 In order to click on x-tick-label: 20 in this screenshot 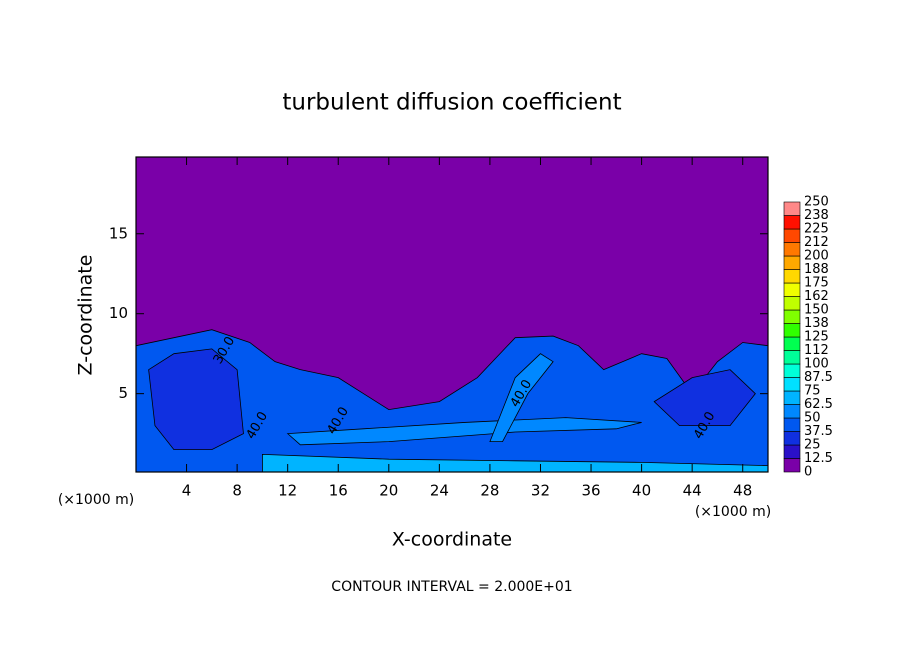, I will do `click(388, 491)`.